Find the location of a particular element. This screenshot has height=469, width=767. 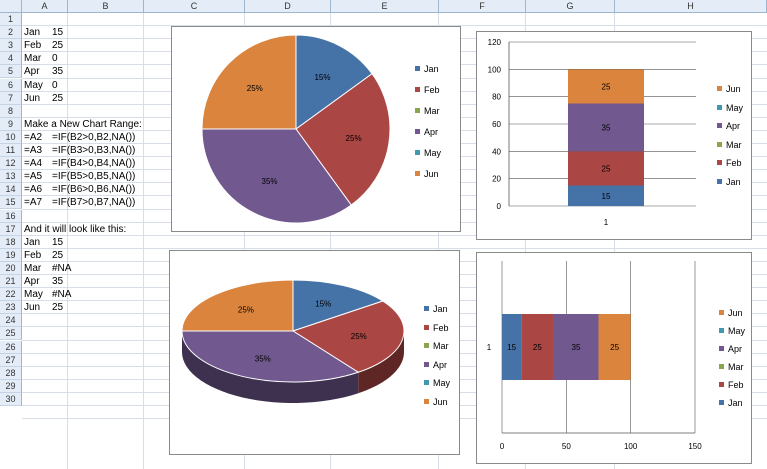

cell-b6: 0 is located at coordinates (55, 85).